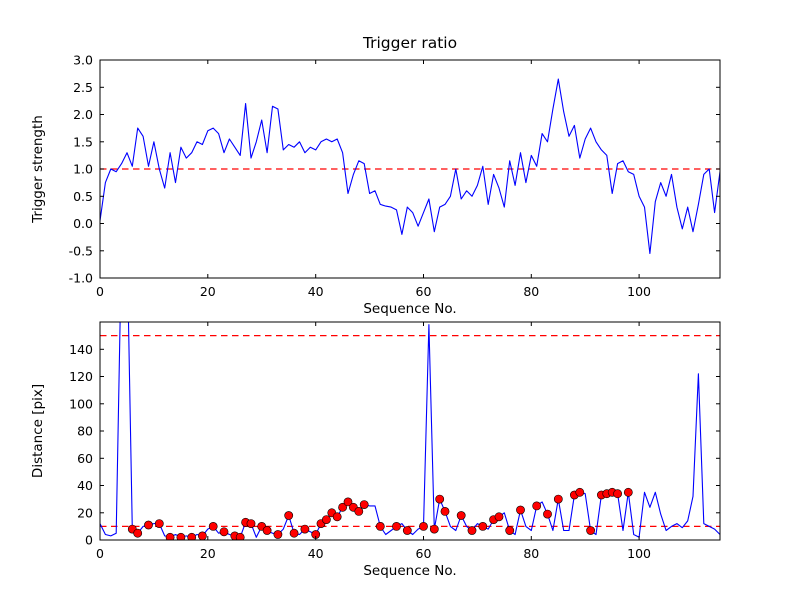 The width and height of the screenshot is (800, 600). What do you see at coordinates (38, 169) in the screenshot?
I see `y-axis-label: Trigger strength` at bounding box center [38, 169].